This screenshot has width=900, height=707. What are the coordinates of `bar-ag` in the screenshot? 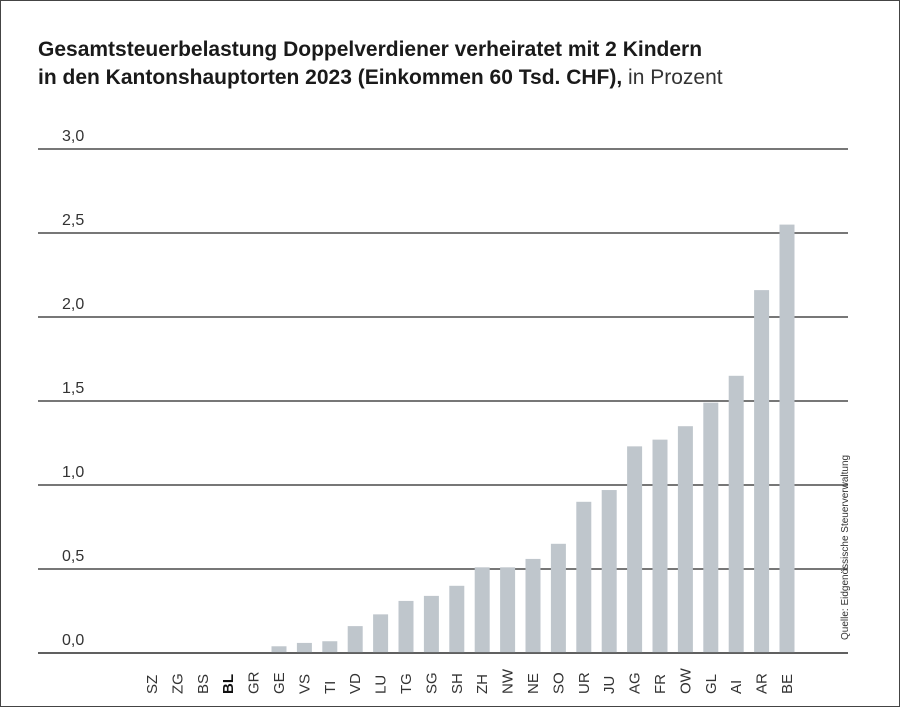 It's located at (635, 549).